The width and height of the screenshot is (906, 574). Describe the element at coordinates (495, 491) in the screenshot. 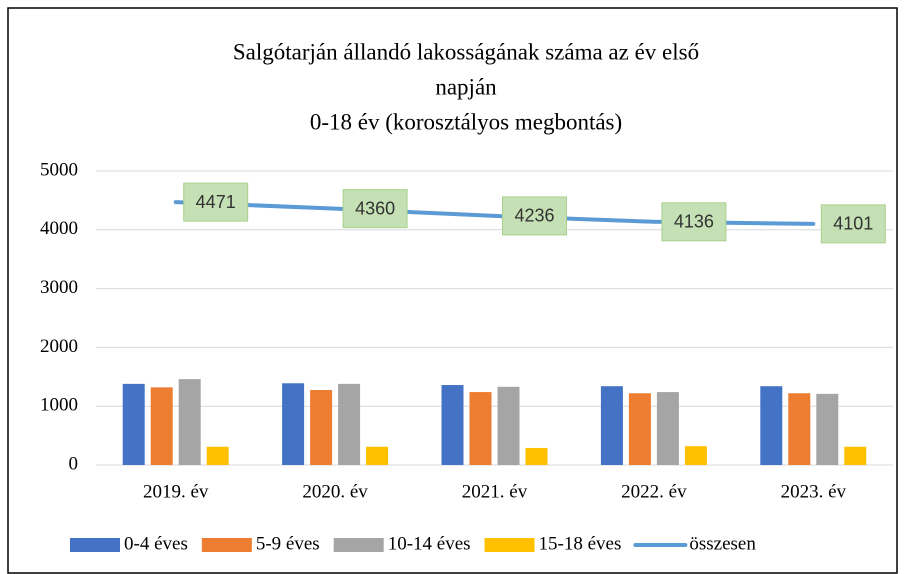

I see `x-tick-label: 2021. év` at that location.